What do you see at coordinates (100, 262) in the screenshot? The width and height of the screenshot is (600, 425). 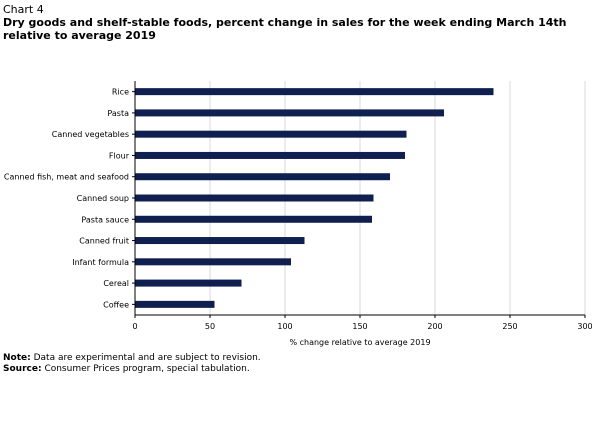 I see `category-label: Infant formula` at bounding box center [100, 262].